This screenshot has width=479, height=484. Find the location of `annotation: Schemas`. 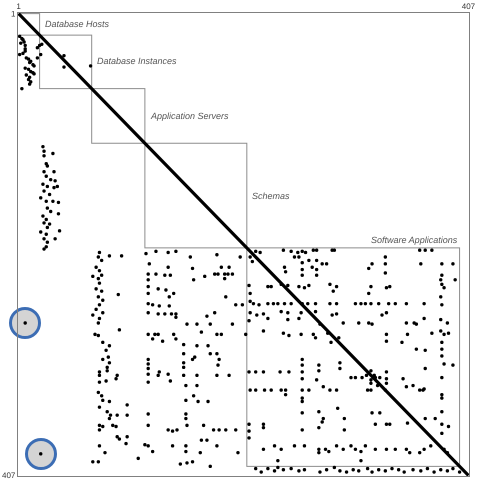

annotation: Schemas is located at coordinates (271, 196).